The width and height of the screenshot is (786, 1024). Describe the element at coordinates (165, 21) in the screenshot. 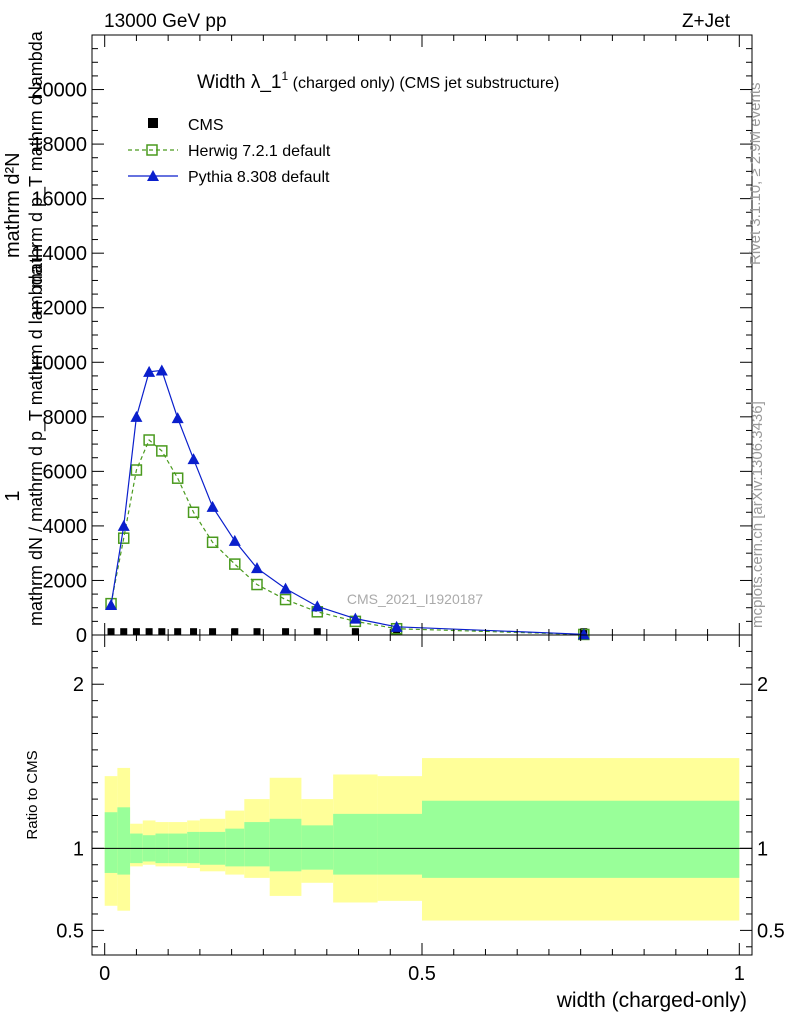

I see `header-left: 13000 GeV pp` at that location.